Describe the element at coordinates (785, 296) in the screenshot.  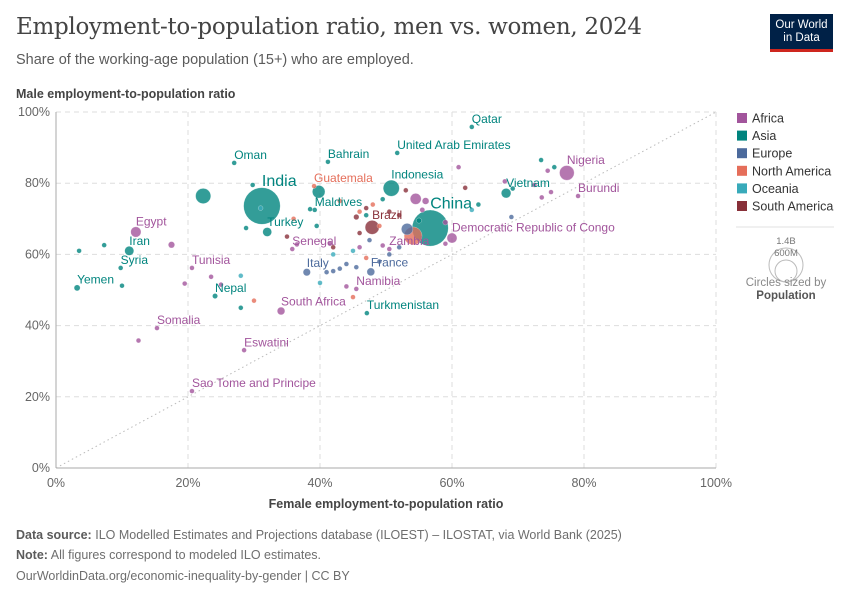
I see `size-legend-variable: Population` at that location.